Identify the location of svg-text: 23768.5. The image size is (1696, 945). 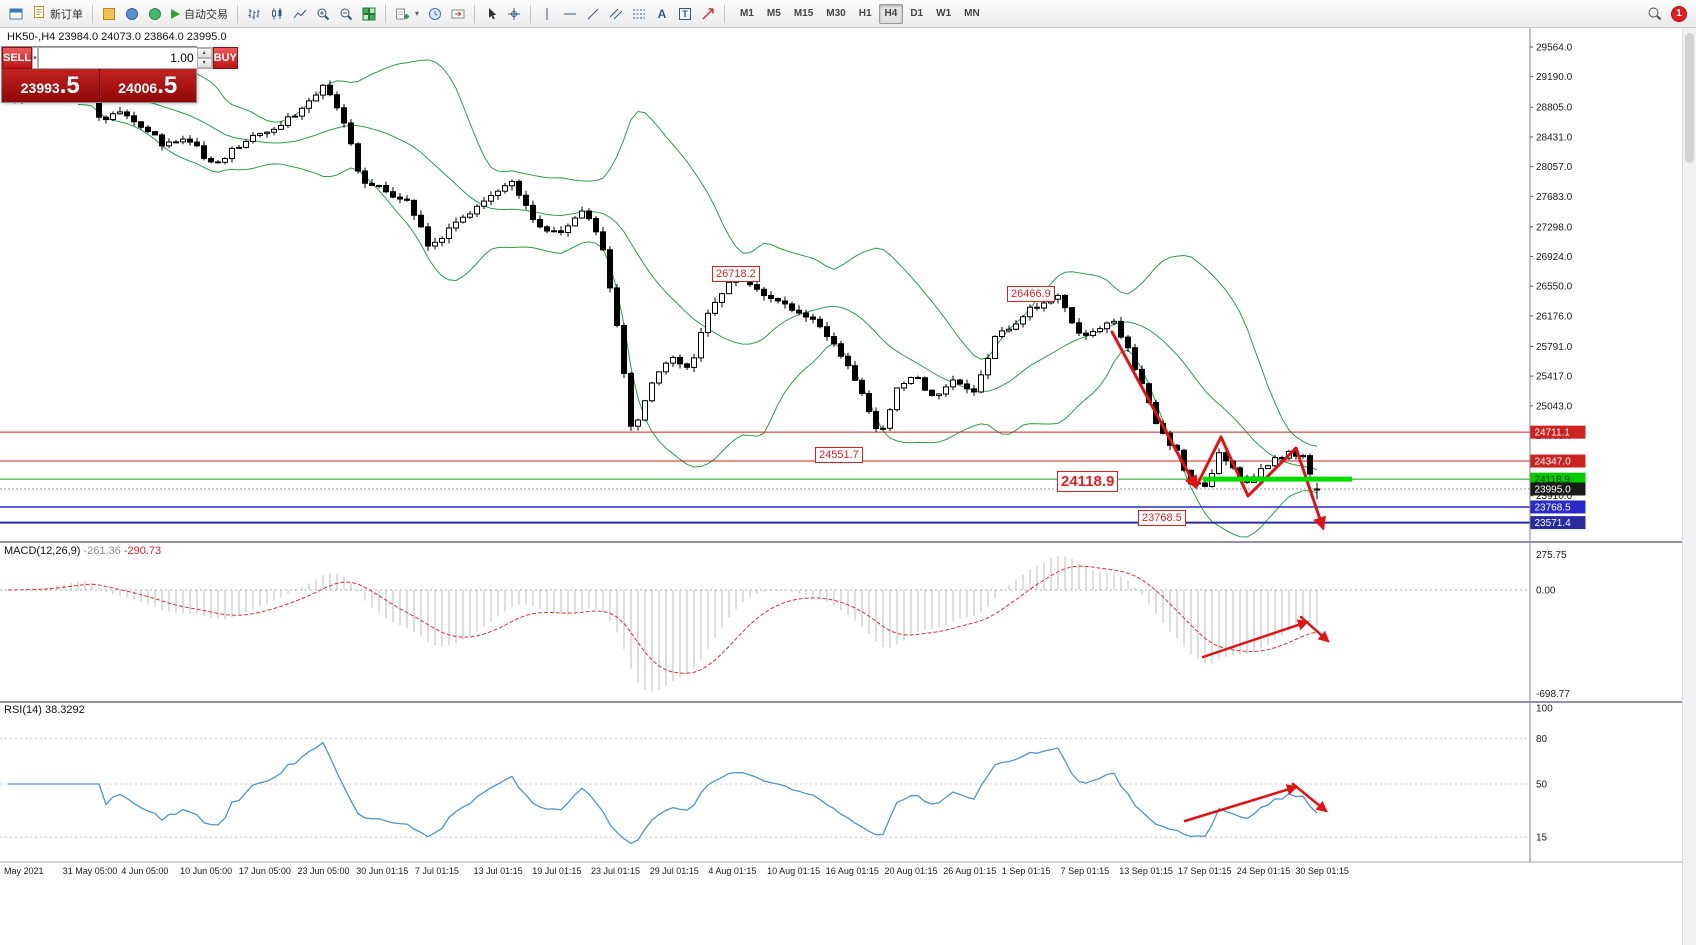
(1553, 507).